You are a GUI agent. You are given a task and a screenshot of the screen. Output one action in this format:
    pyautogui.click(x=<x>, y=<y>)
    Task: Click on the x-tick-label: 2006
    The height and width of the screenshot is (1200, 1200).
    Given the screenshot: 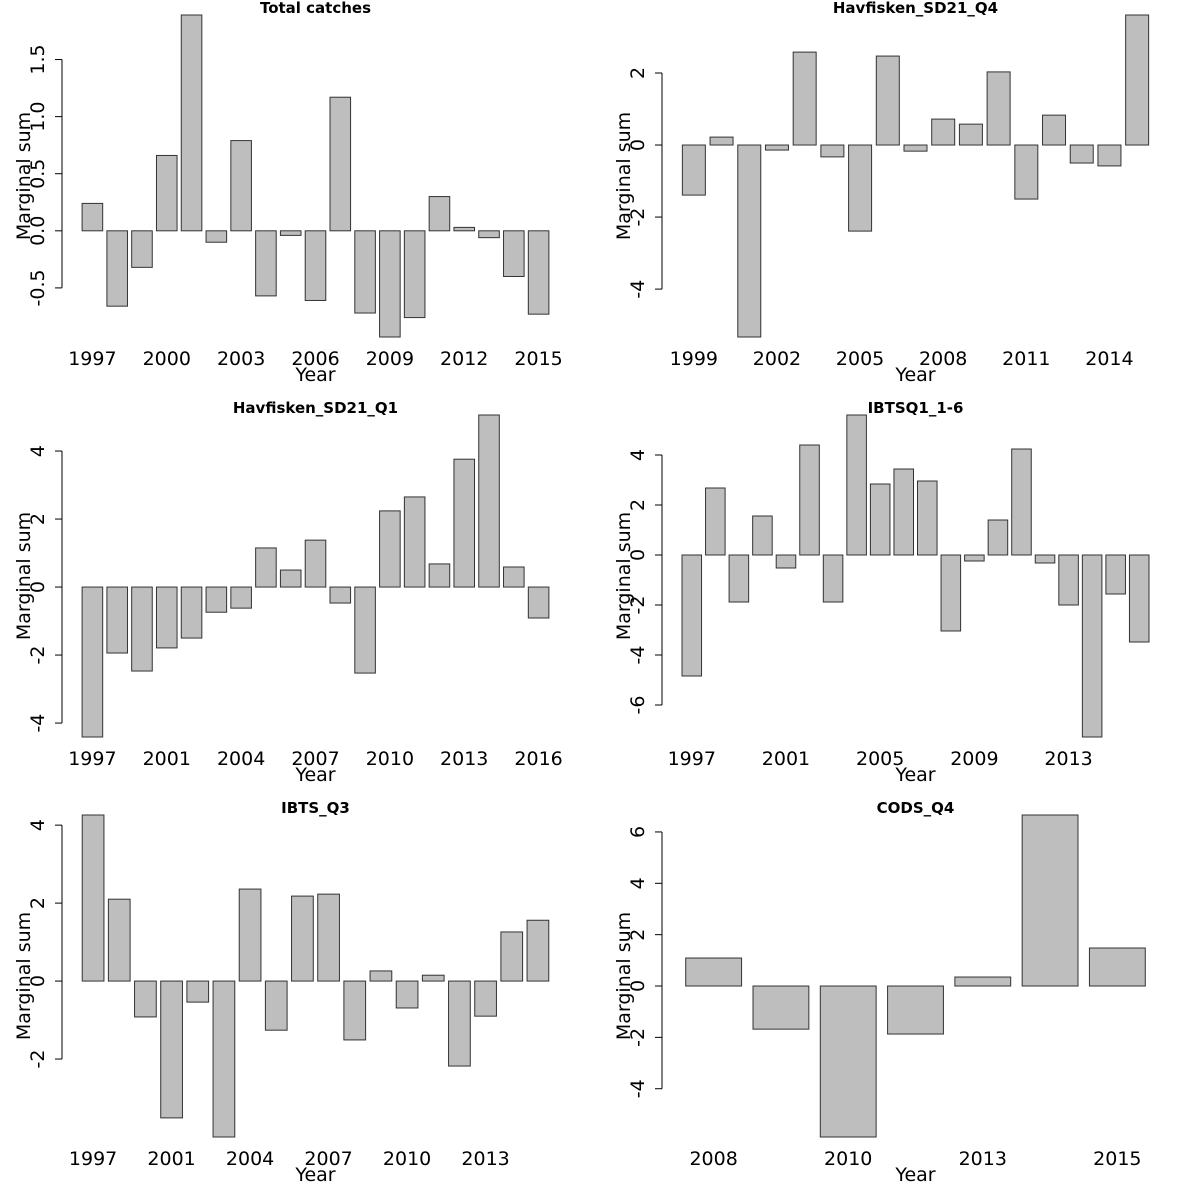 What is the action you would take?
    pyautogui.click(x=315, y=359)
    